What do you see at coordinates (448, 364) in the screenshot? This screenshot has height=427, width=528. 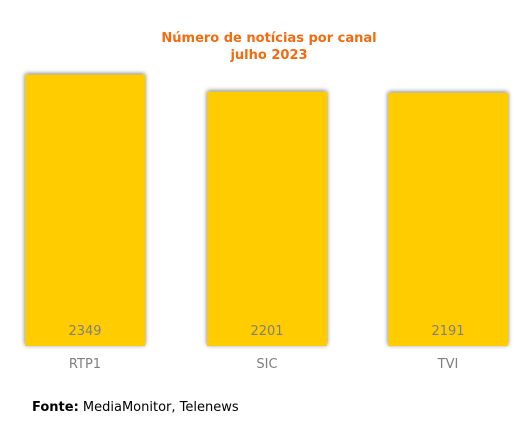 I see `category-label-tvi: TVI` at bounding box center [448, 364].